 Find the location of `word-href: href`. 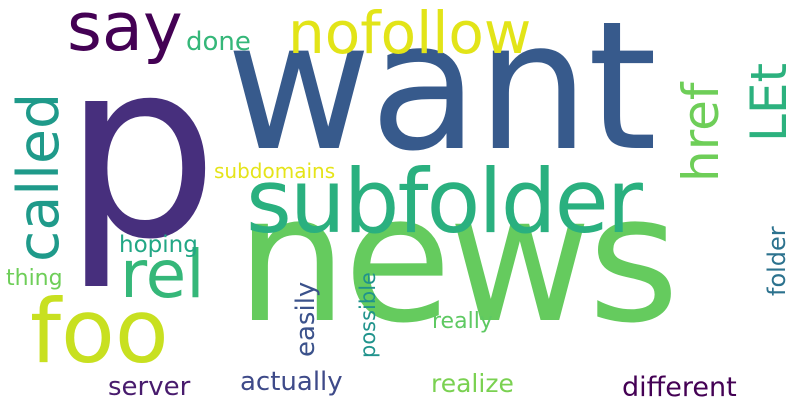

word-href: href is located at coordinates (701, 132).